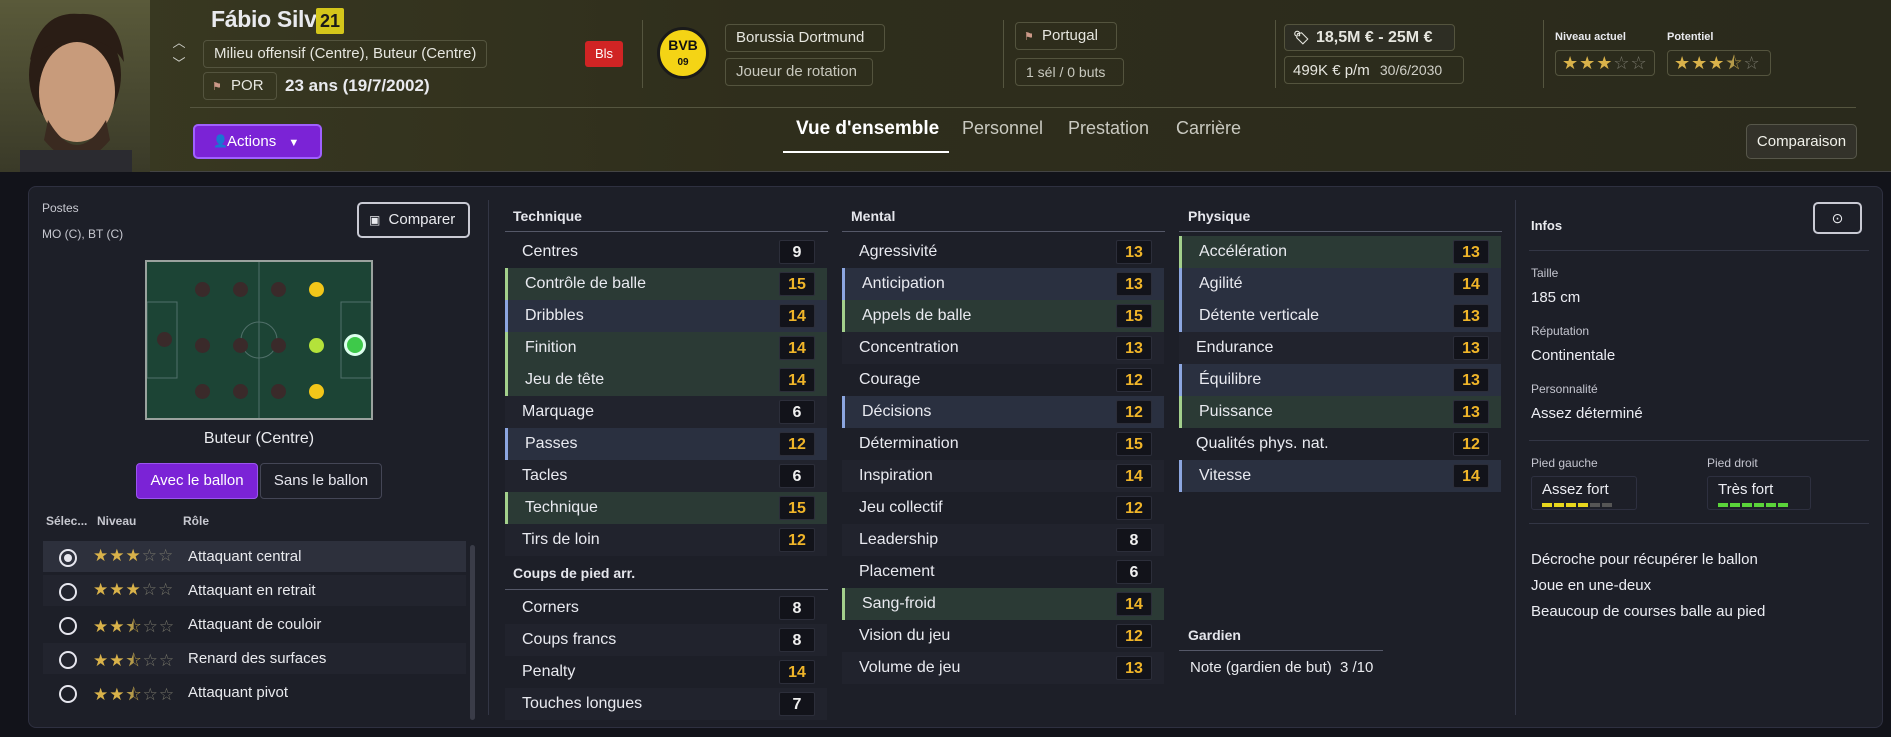 Image resolution: width=1891 pixels, height=737 pixels. Describe the element at coordinates (1003, 668) in the screenshot. I see `attribute-row: Volume de jeu 13` at that location.